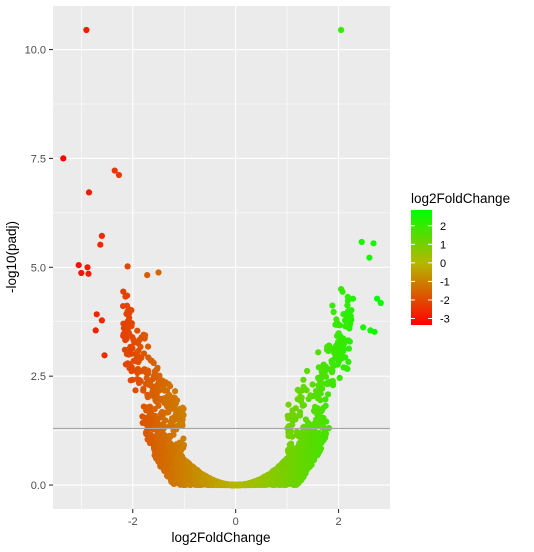 Image resolution: width=534 pixels, height=552 pixels. I want to click on legend-label: -2, so click(445, 301).